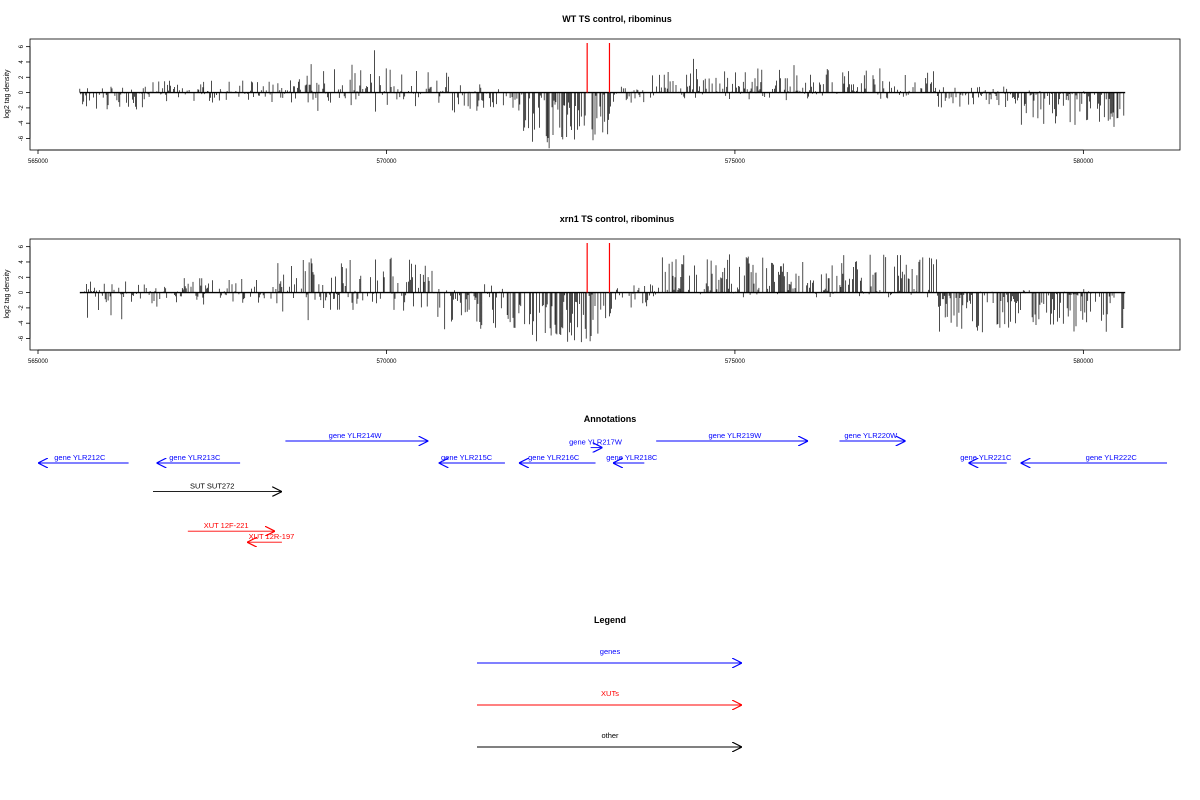 Image resolution: width=1200 pixels, height=800 pixels. Describe the element at coordinates (596, 442) in the screenshot. I see `feature-label-gene-ylr217w: gene YLR217W` at that location.